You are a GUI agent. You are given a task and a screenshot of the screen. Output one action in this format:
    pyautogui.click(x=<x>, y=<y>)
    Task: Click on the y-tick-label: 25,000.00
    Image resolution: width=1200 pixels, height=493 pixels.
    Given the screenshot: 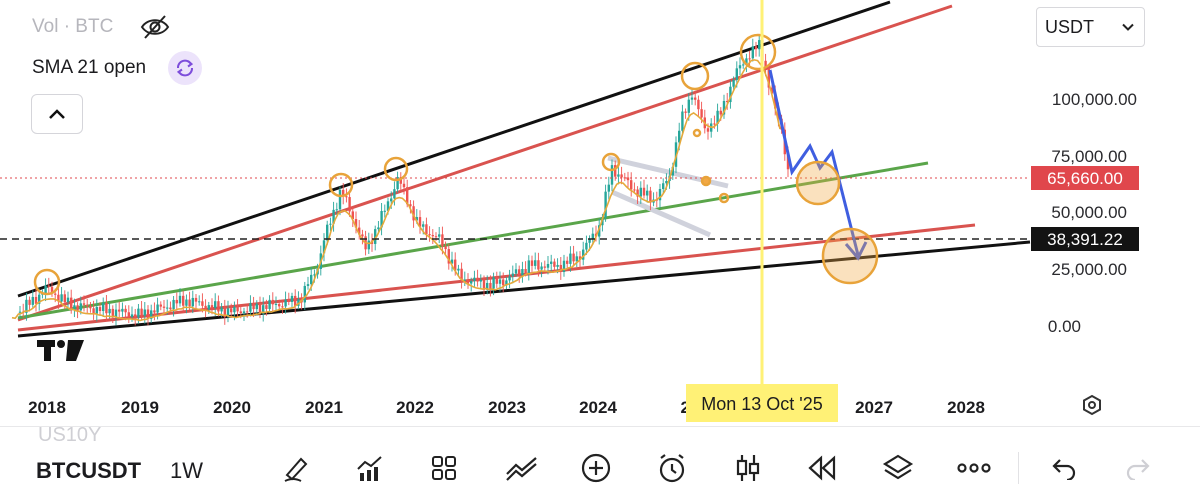 What is the action you would take?
    pyautogui.click(x=1089, y=269)
    